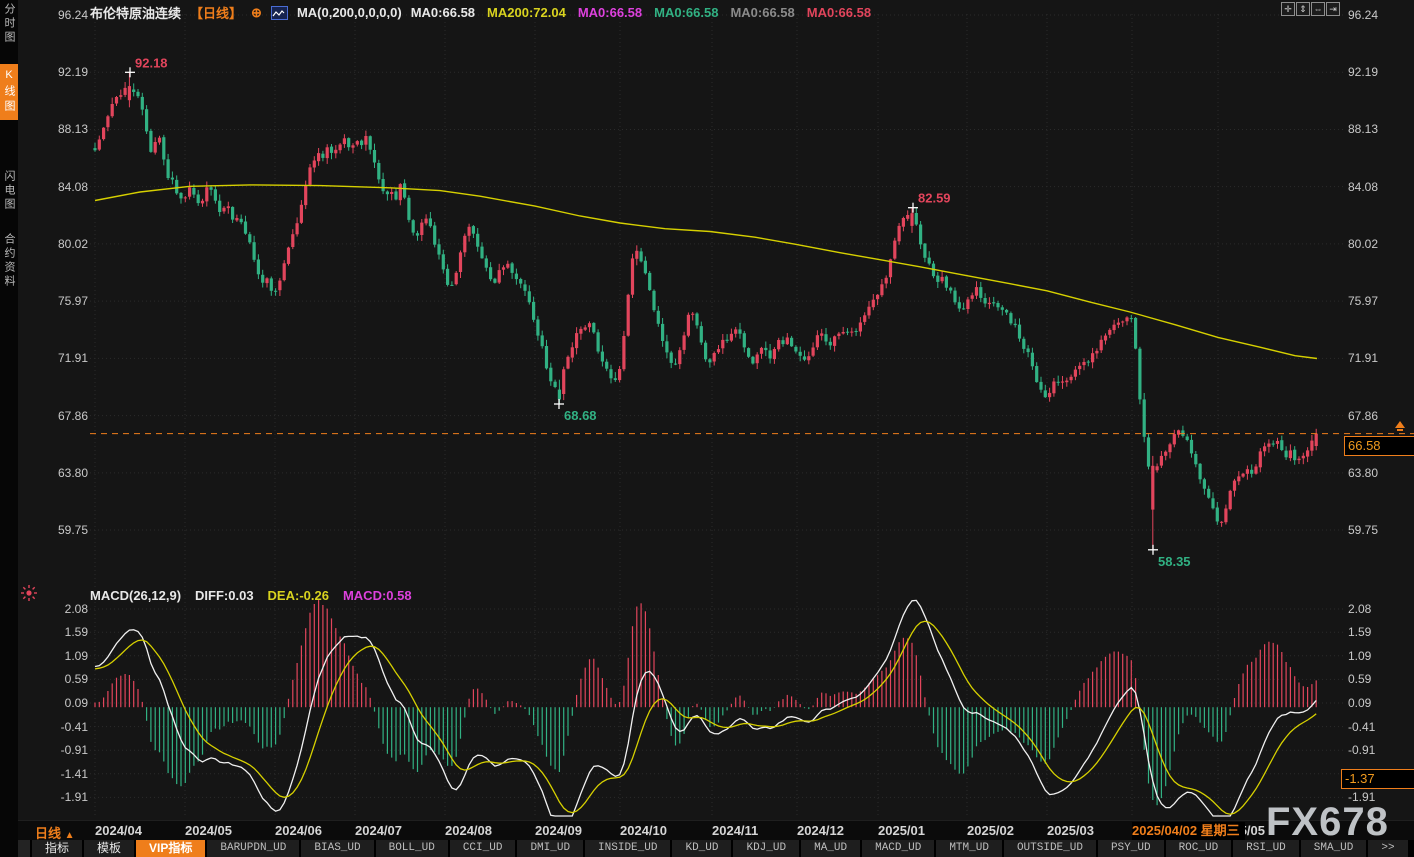 The image size is (1414, 857). I want to click on indicator-button-KDJ_UD: KDJ_UD, so click(766, 848).